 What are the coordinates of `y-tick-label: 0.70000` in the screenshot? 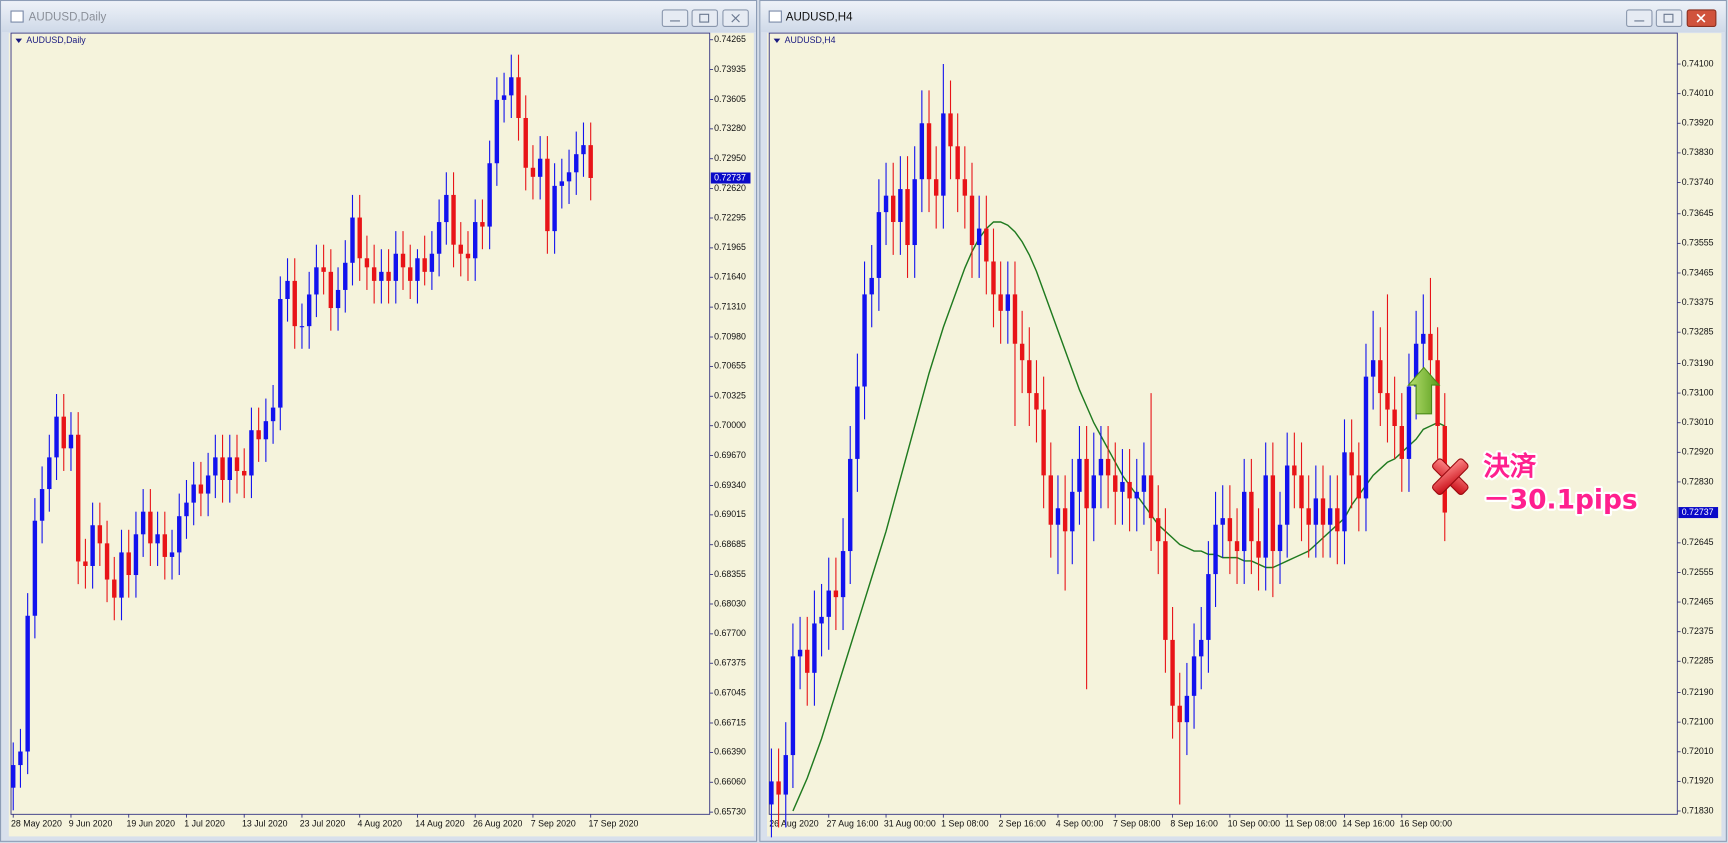 It's located at (730, 425).